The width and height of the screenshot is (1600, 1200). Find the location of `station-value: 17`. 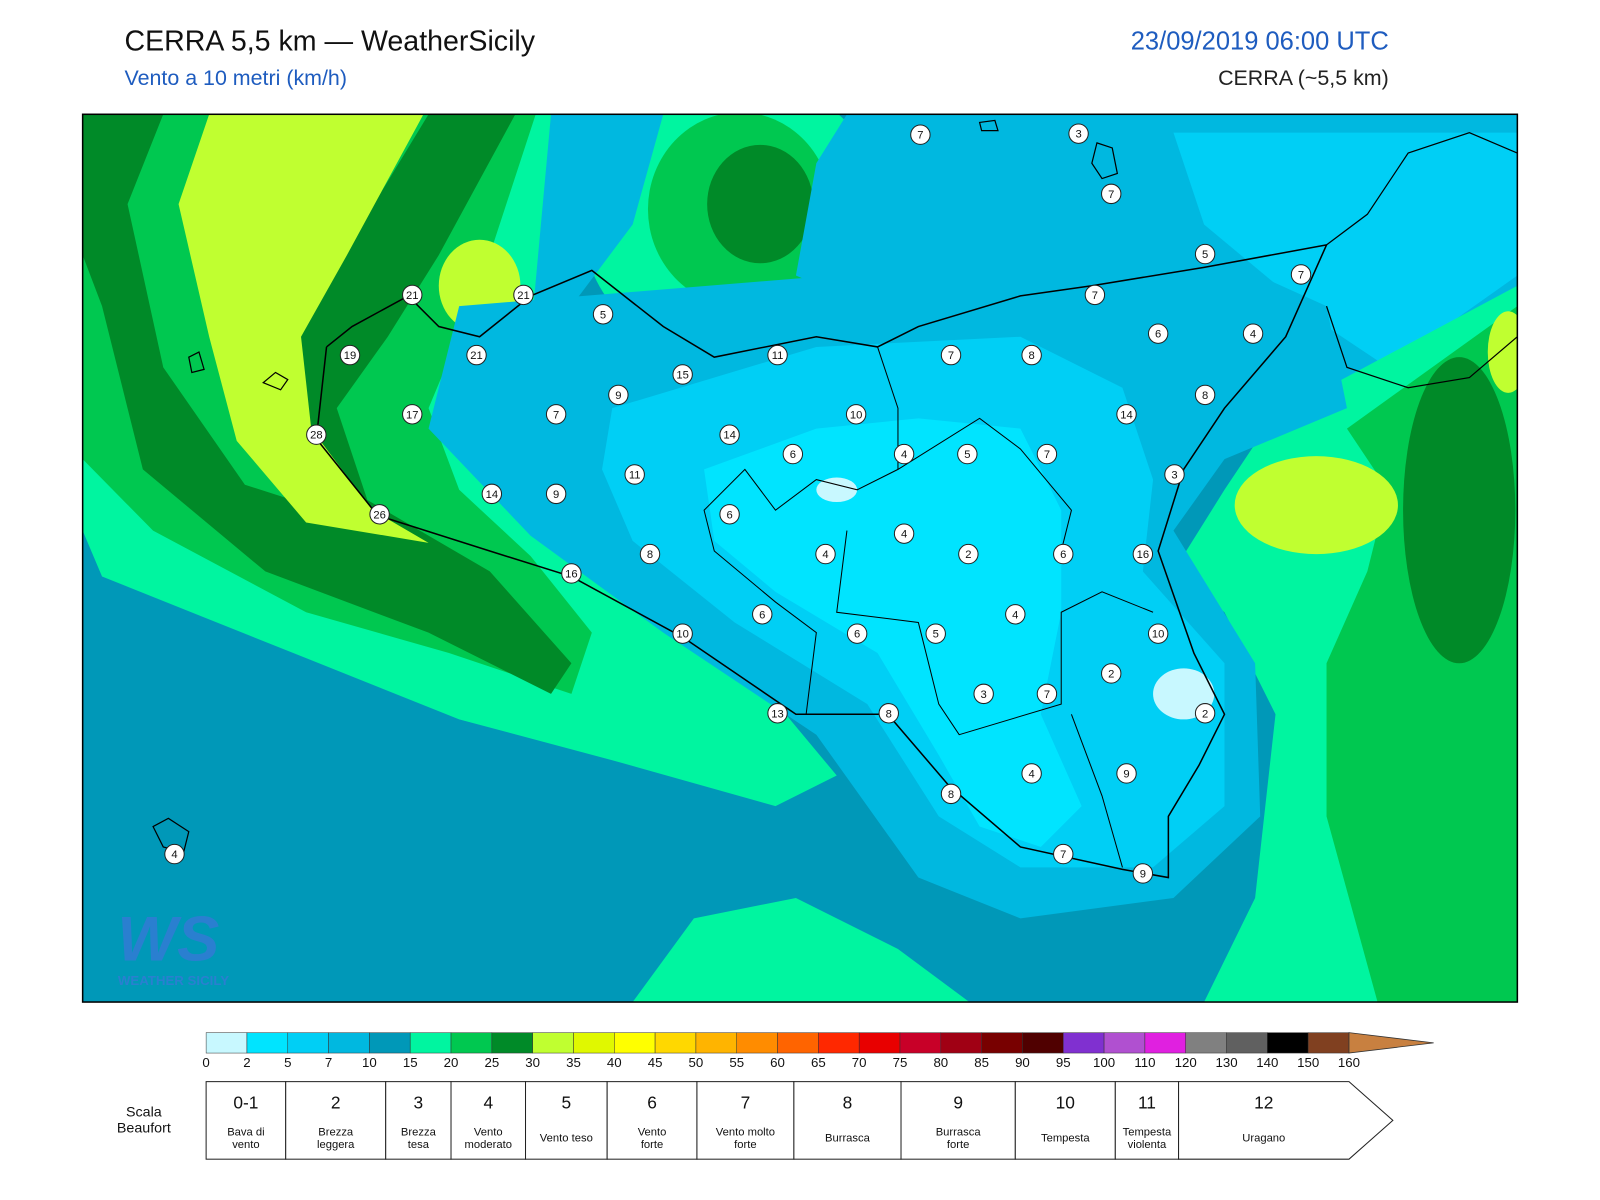

station-value: 17 is located at coordinates (412, 415).